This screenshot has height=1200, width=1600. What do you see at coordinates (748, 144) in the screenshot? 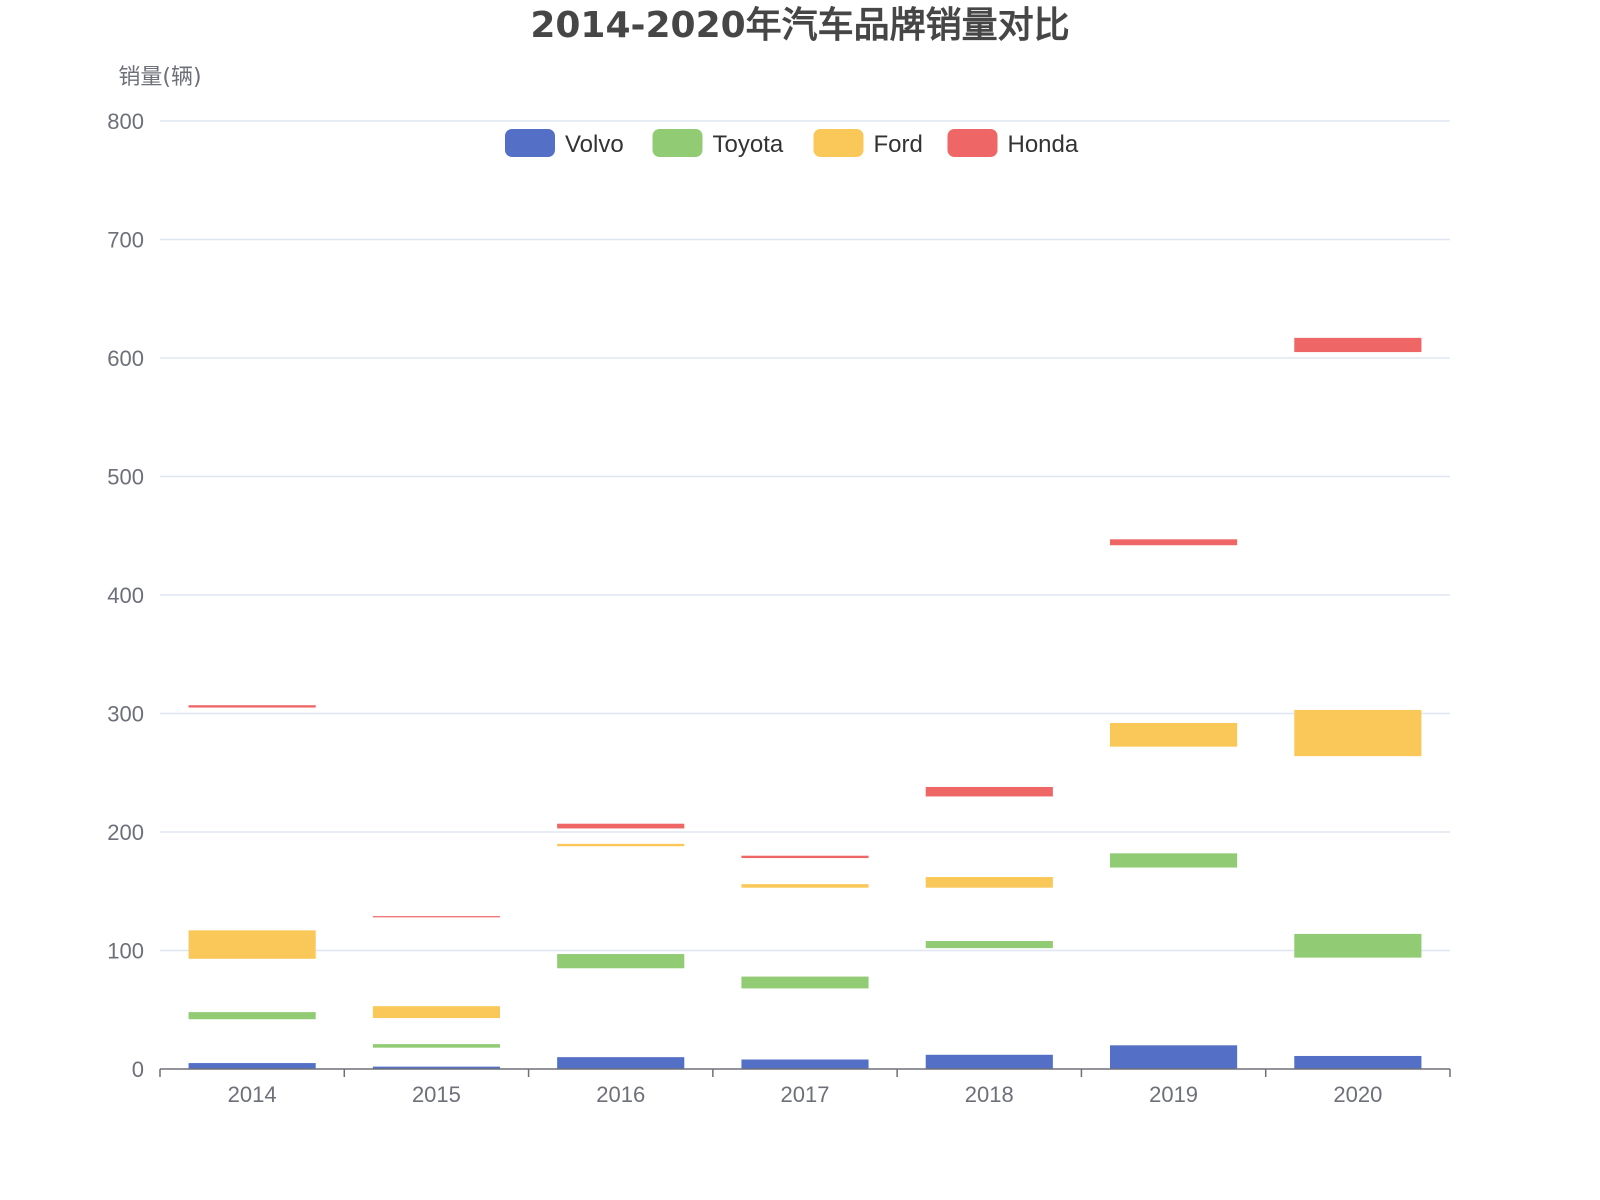
I see `legend-label-toyota: Toyota` at bounding box center [748, 144].